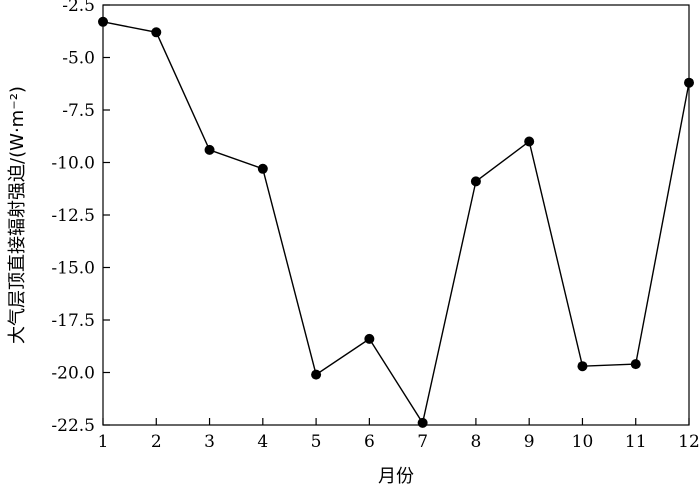  What do you see at coordinates (422, 442) in the screenshot?
I see `x-tick-label: 7` at bounding box center [422, 442].